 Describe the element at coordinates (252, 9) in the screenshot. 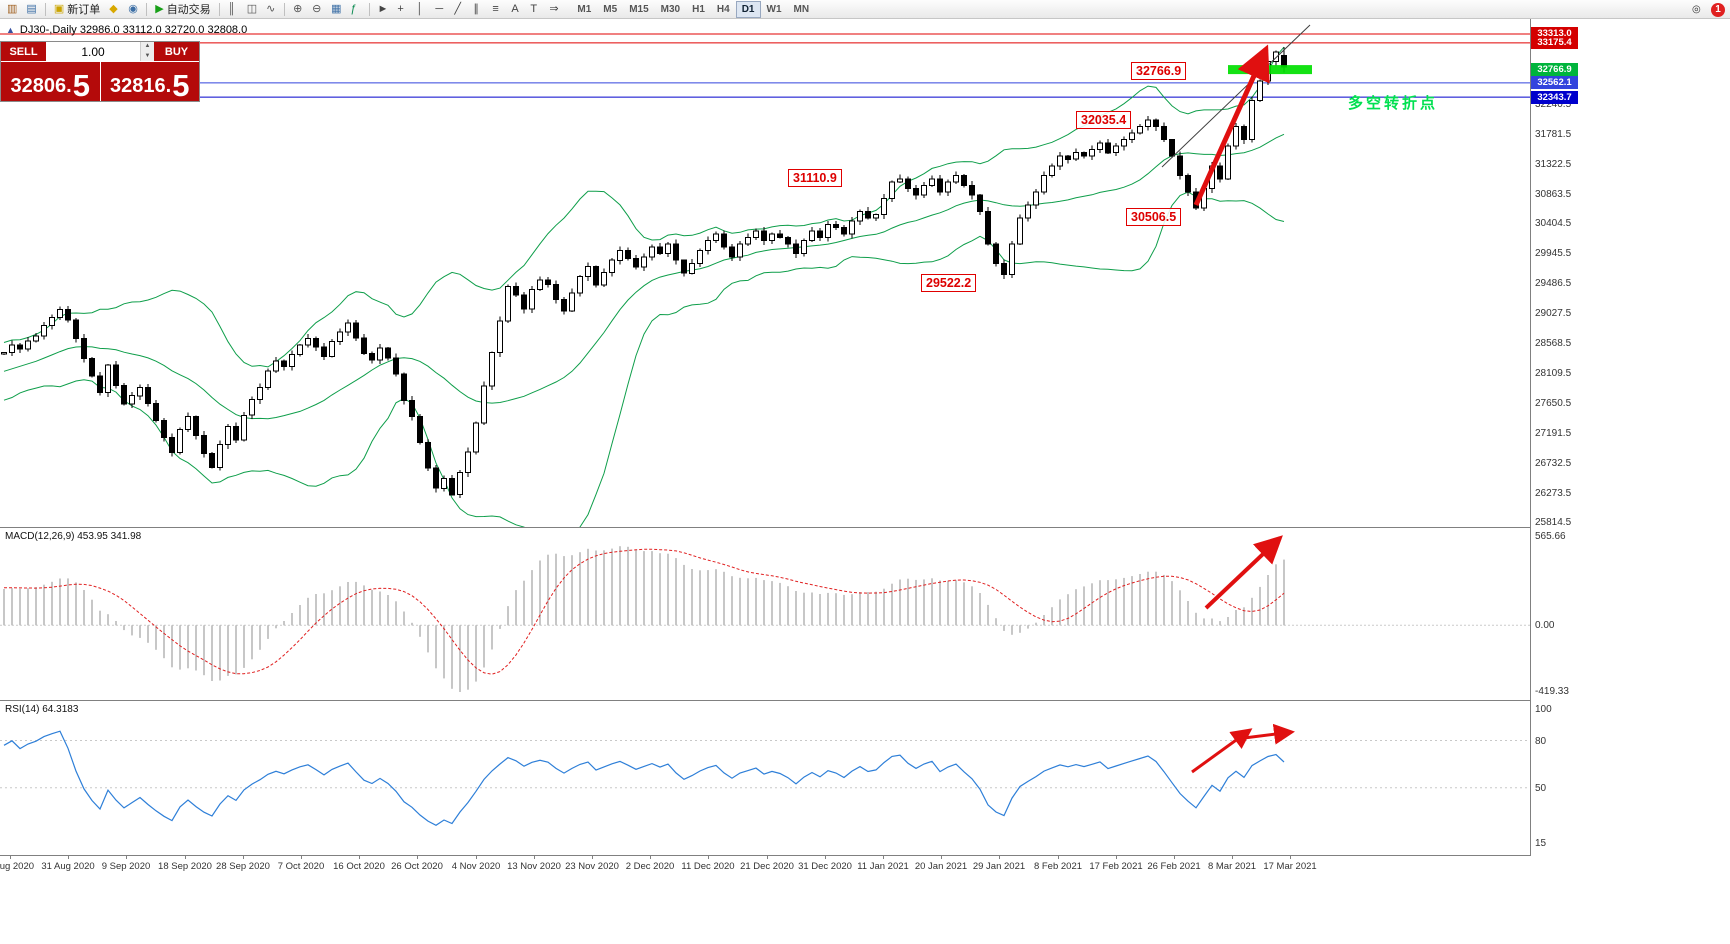

I see `candlestick-chart-icon: ◫` at that location.